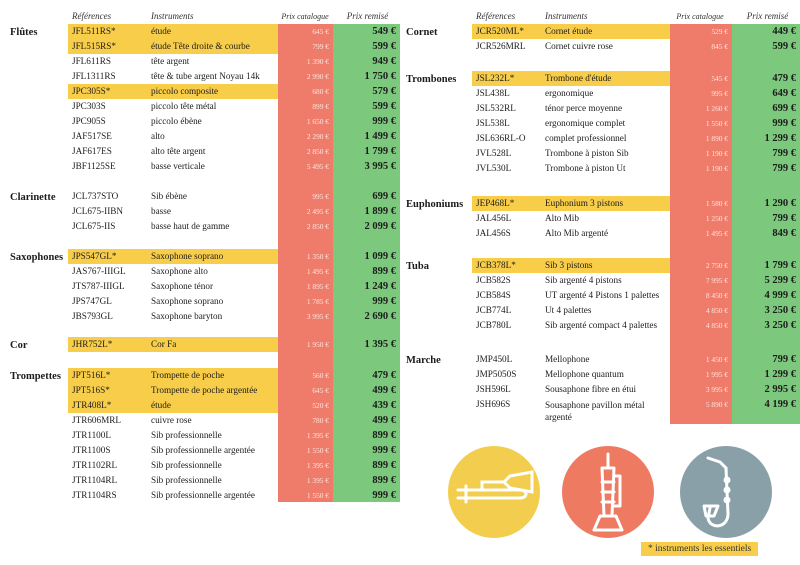  What do you see at coordinates (178, 166) in the screenshot?
I see `instrument-cell: basse verticale` at bounding box center [178, 166].